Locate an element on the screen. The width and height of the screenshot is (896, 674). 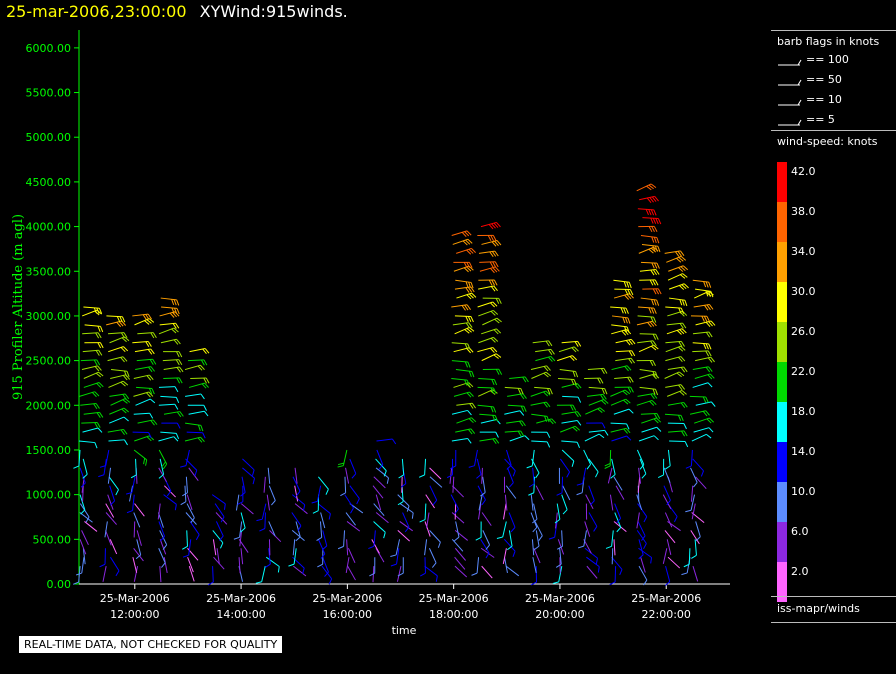
colorbar-swatch is located at coordinates (782, 182).